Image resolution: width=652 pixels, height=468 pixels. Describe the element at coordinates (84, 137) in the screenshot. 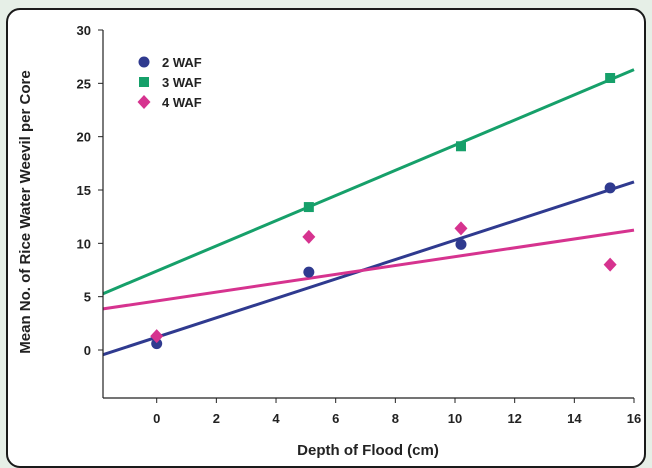

I see `y-tick-label: 20` at that location.